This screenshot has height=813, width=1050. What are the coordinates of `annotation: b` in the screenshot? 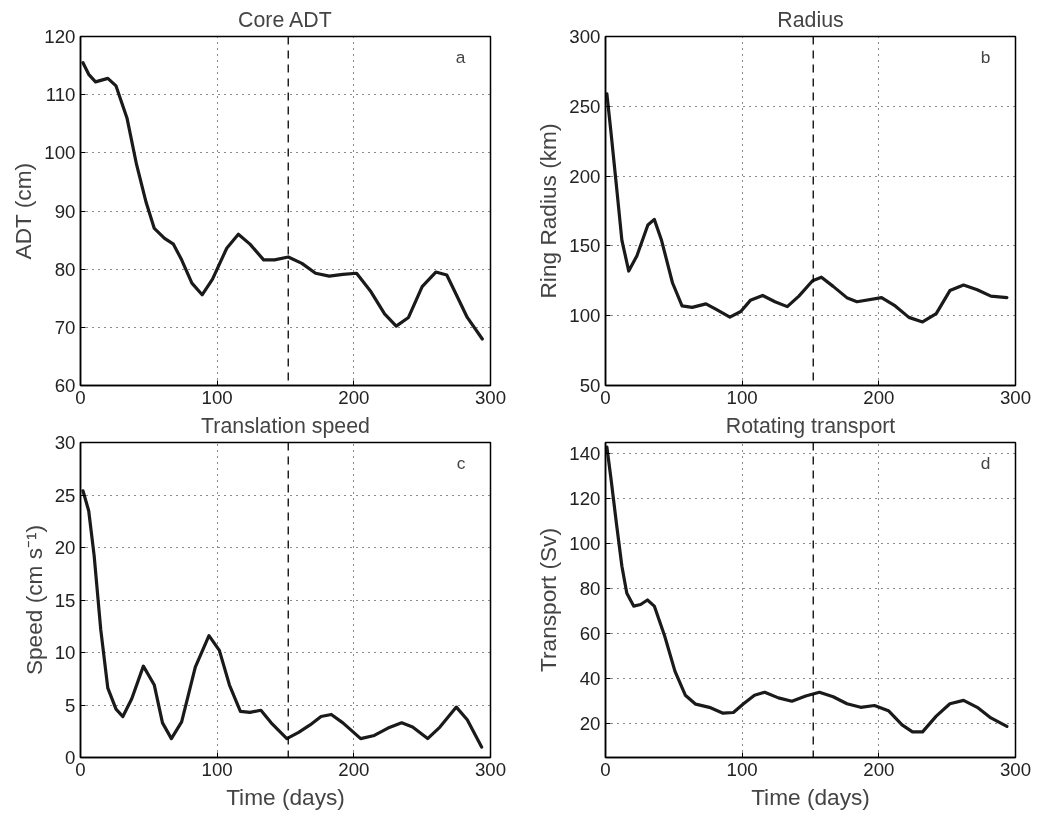 It's located at (985, 56).